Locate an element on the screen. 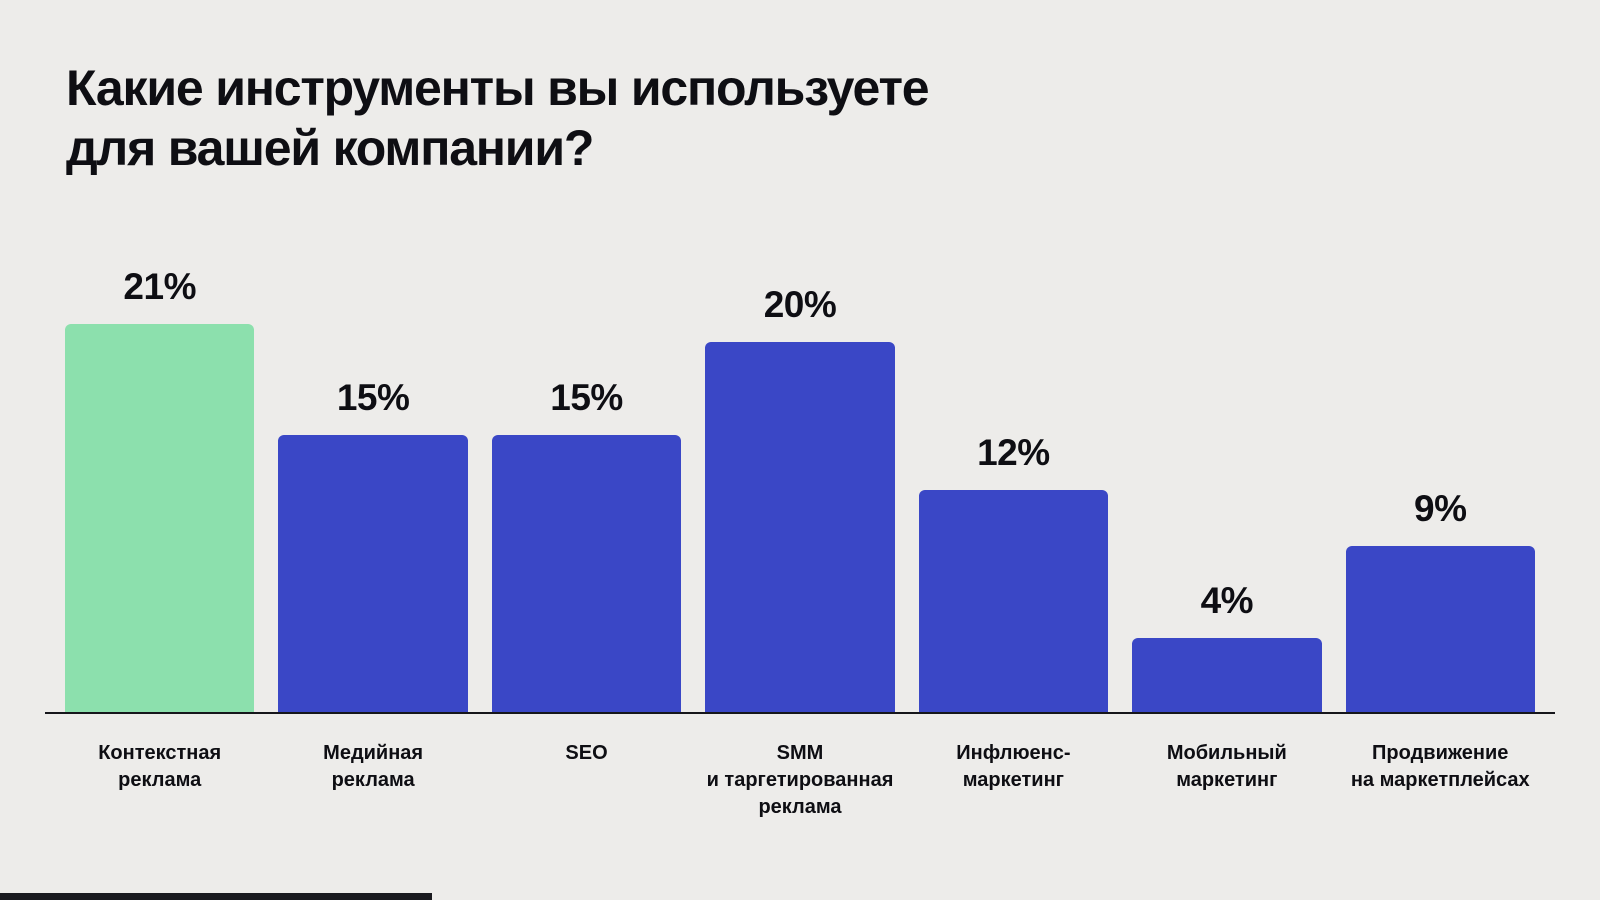 The image size is (1600, 900). bar-category-label: Контекстная реклама is located at coordinates (160, 766).